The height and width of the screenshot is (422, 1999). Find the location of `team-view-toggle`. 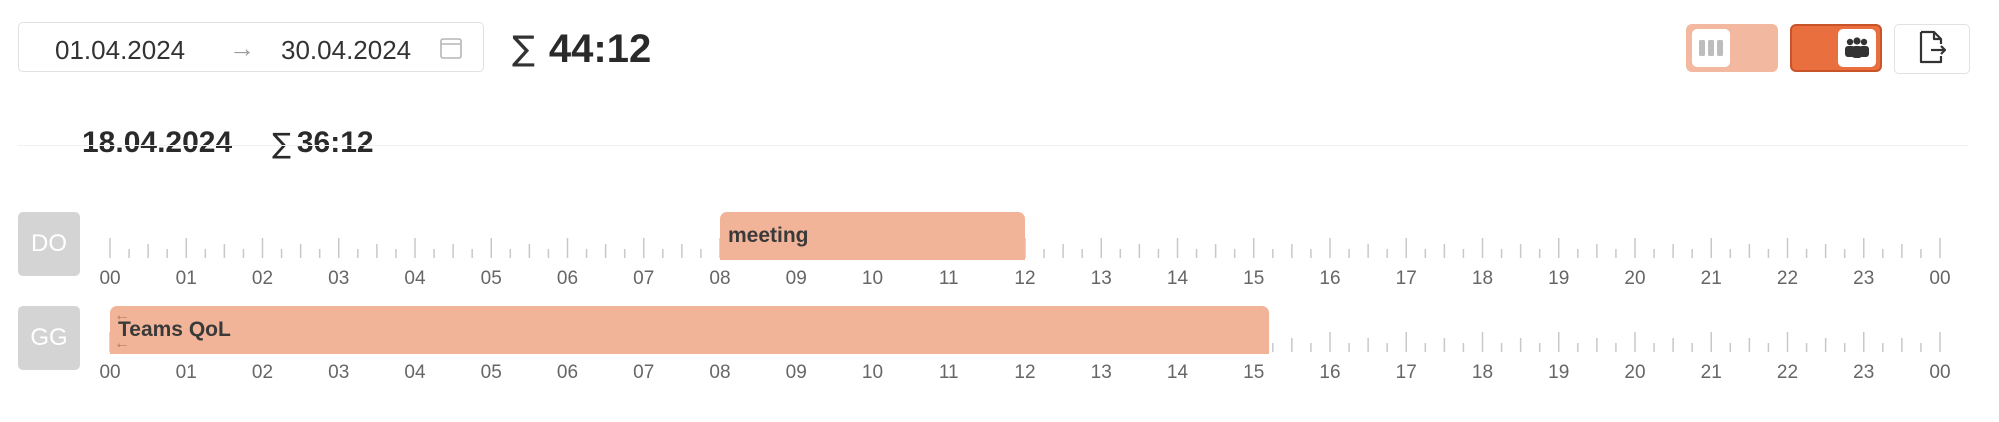

team-view-toggle is located at coordinates (1836, 48).